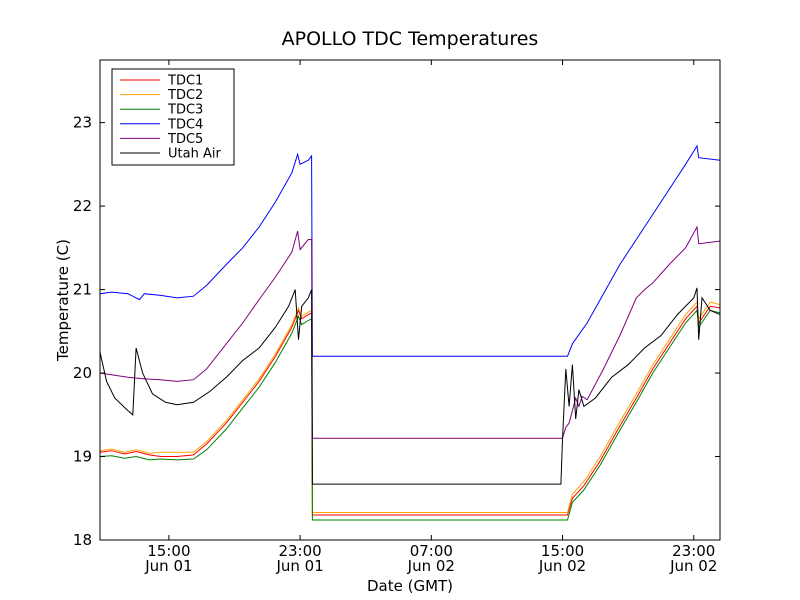 The width and height of the screenshot is (800, 600). I want to click on legend-label-2: TDC3, so click(185, 110).